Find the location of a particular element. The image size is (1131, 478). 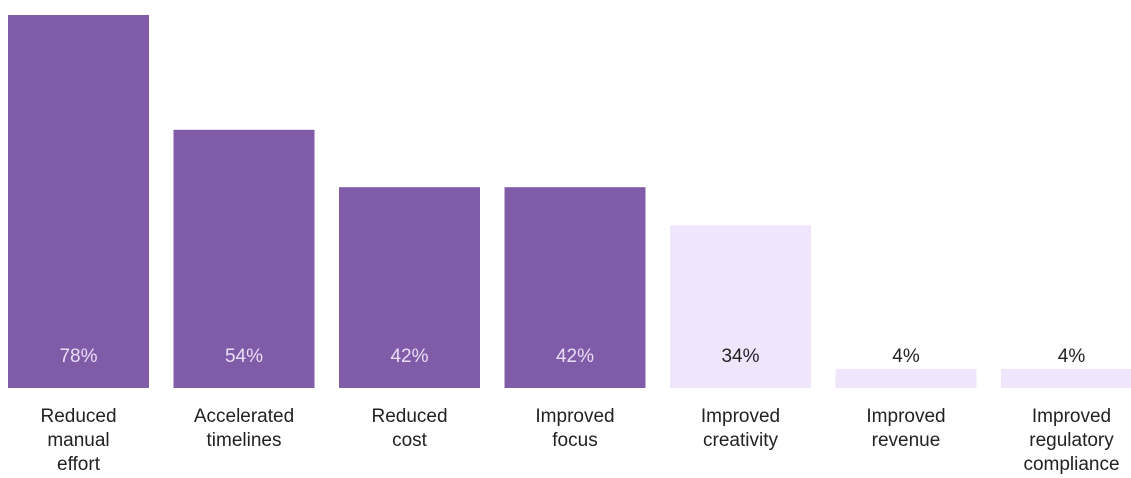

category-label: Improved revenue is located at coordinates (905, 428).